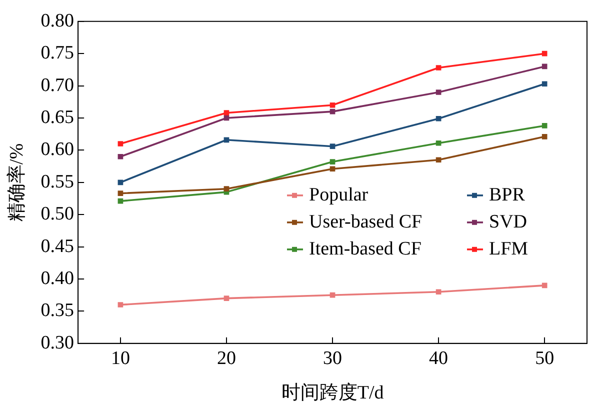  What do you see at coordinates (16, 182) in the screenshot?
I see `y-axis-title: 精确率/%` at bounding box center [16, 182].